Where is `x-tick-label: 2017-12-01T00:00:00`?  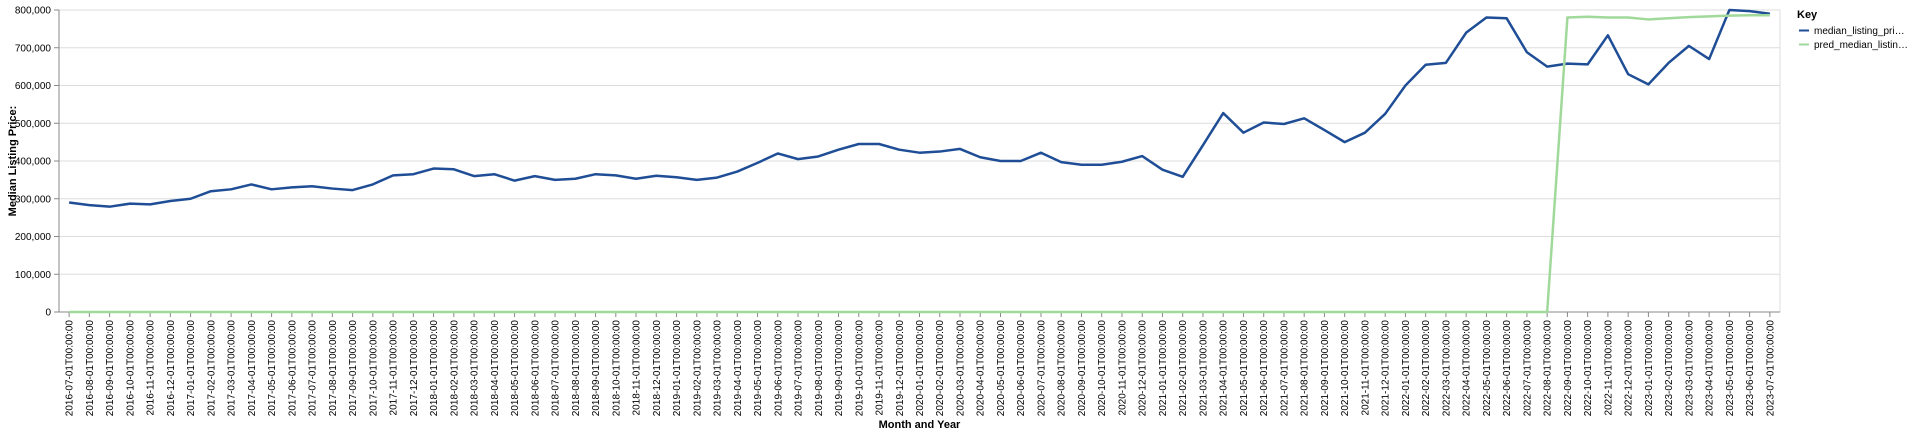
x-tick-label: 2017-12-01T00:00:00 is located at coordinates (414, 368).